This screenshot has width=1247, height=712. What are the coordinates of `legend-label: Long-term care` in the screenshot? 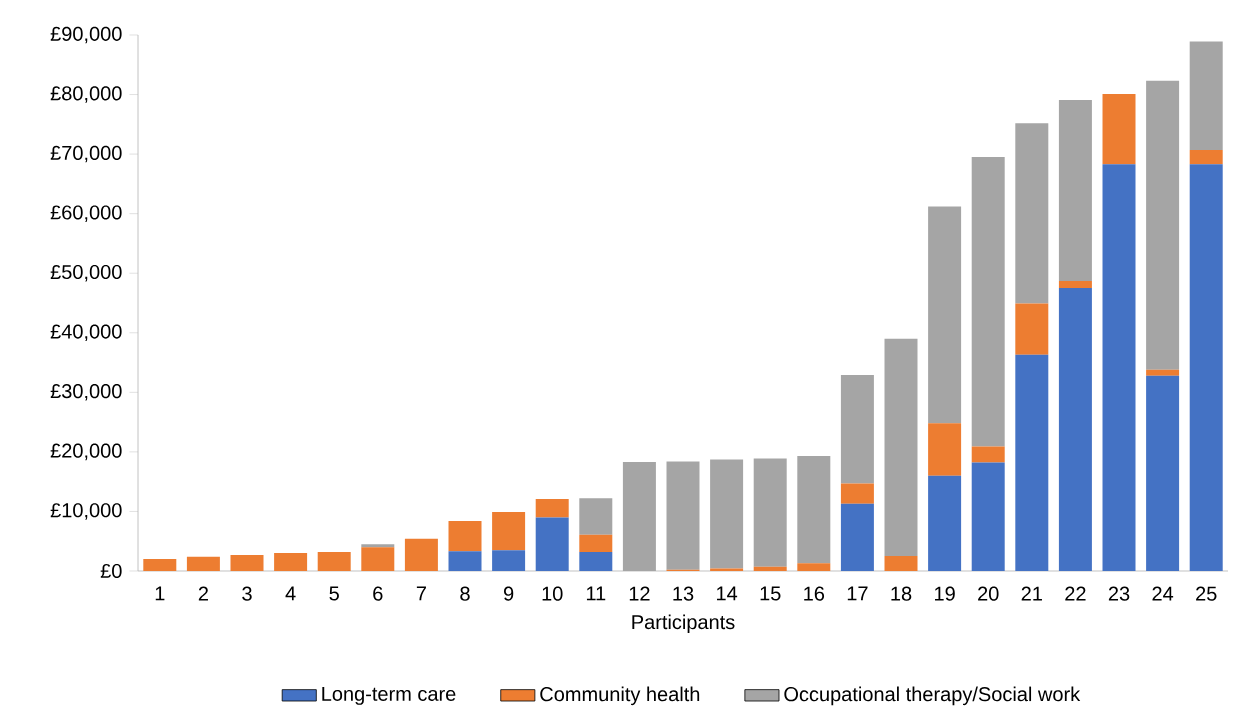 It's located at (389, 695).